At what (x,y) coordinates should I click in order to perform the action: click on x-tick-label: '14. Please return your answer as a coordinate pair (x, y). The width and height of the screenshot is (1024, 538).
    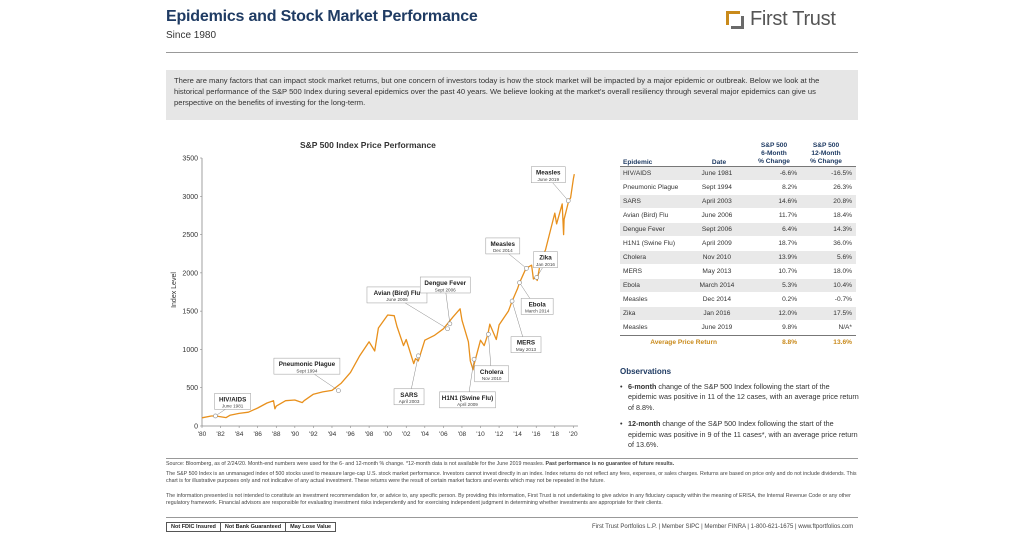
    Looking at the image, I should click on (517, 434).